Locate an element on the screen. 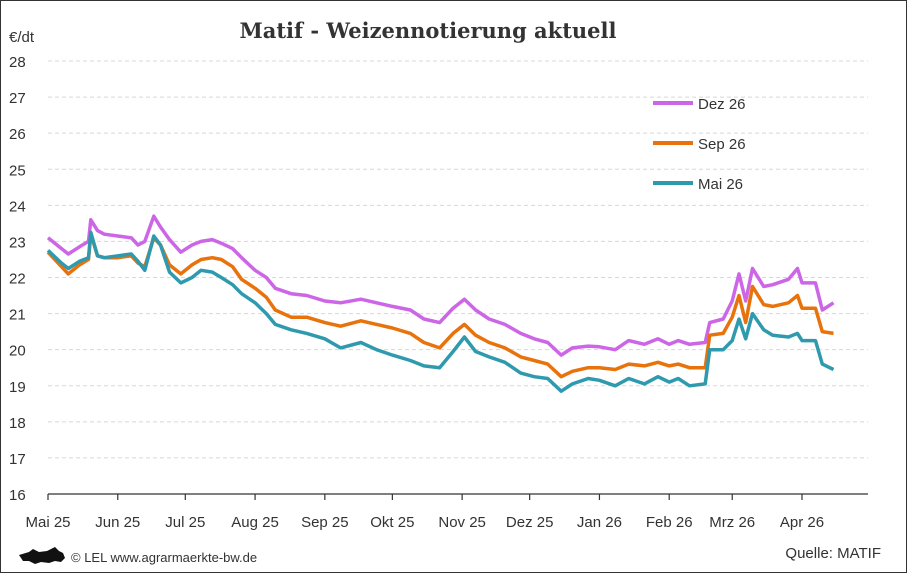 This screenshot has width=907, height=573. x-tick-label: Mrz 26 is located at coordinates (732, 522).